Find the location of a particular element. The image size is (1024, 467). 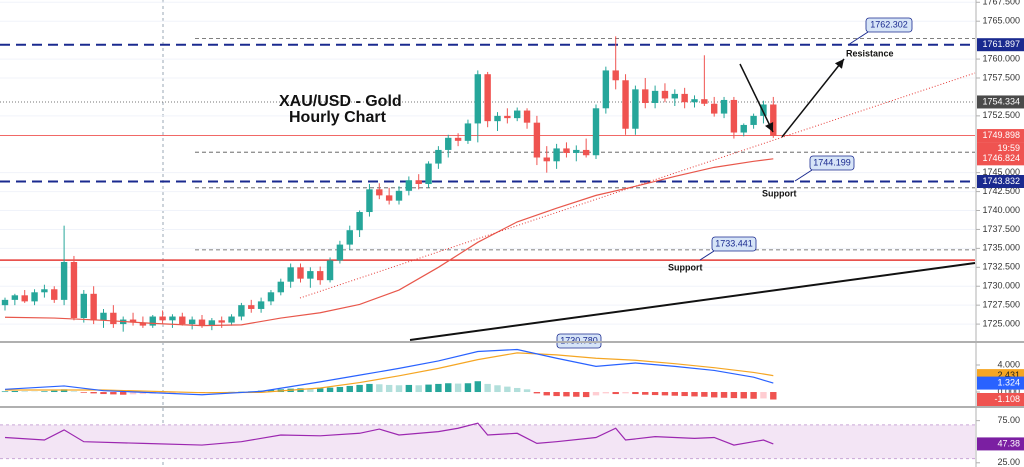

panel-divider is located at coordinates (512, 342).